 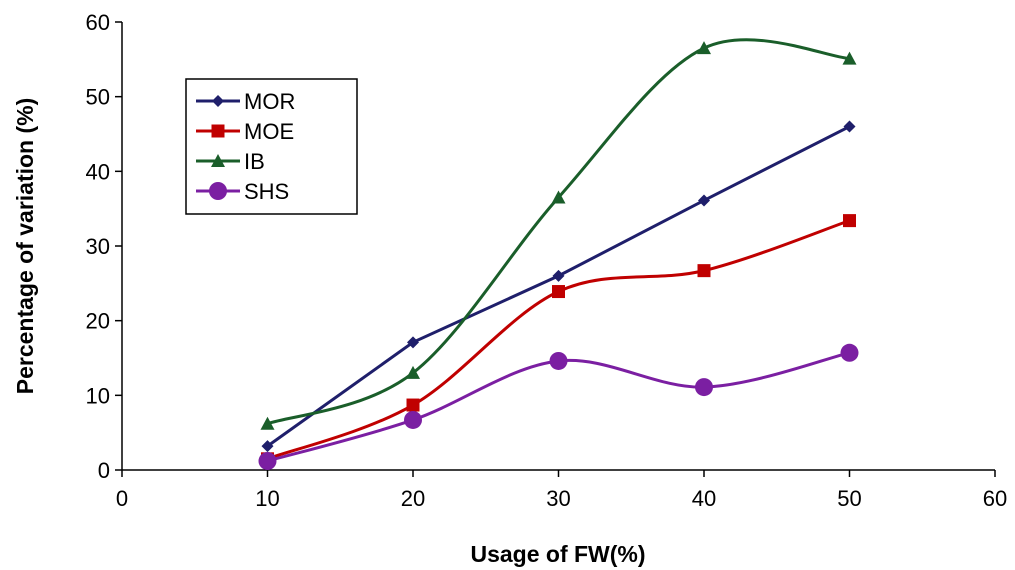 I want to click on x-tick-label: 20, so click(x=413, y=498).